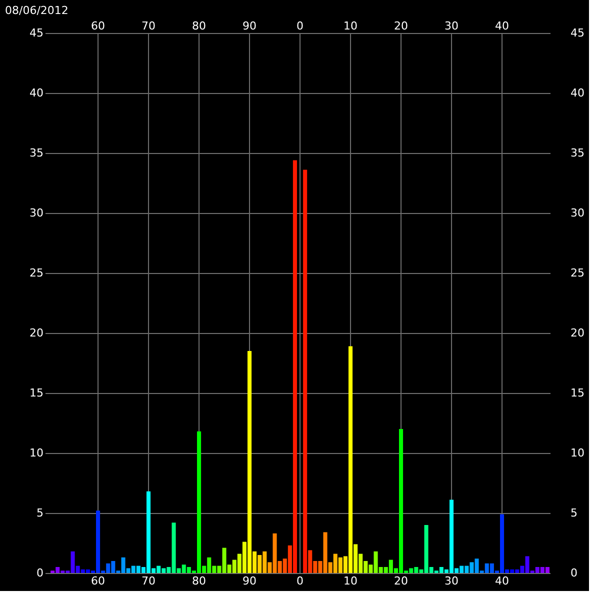 Image resolution: width=600 pixels, height=600 pixels. What do you see at coordinates (577, 453) in the screenshot?
I see `y2-tick-label: 10` at bounding box center [577, 453].